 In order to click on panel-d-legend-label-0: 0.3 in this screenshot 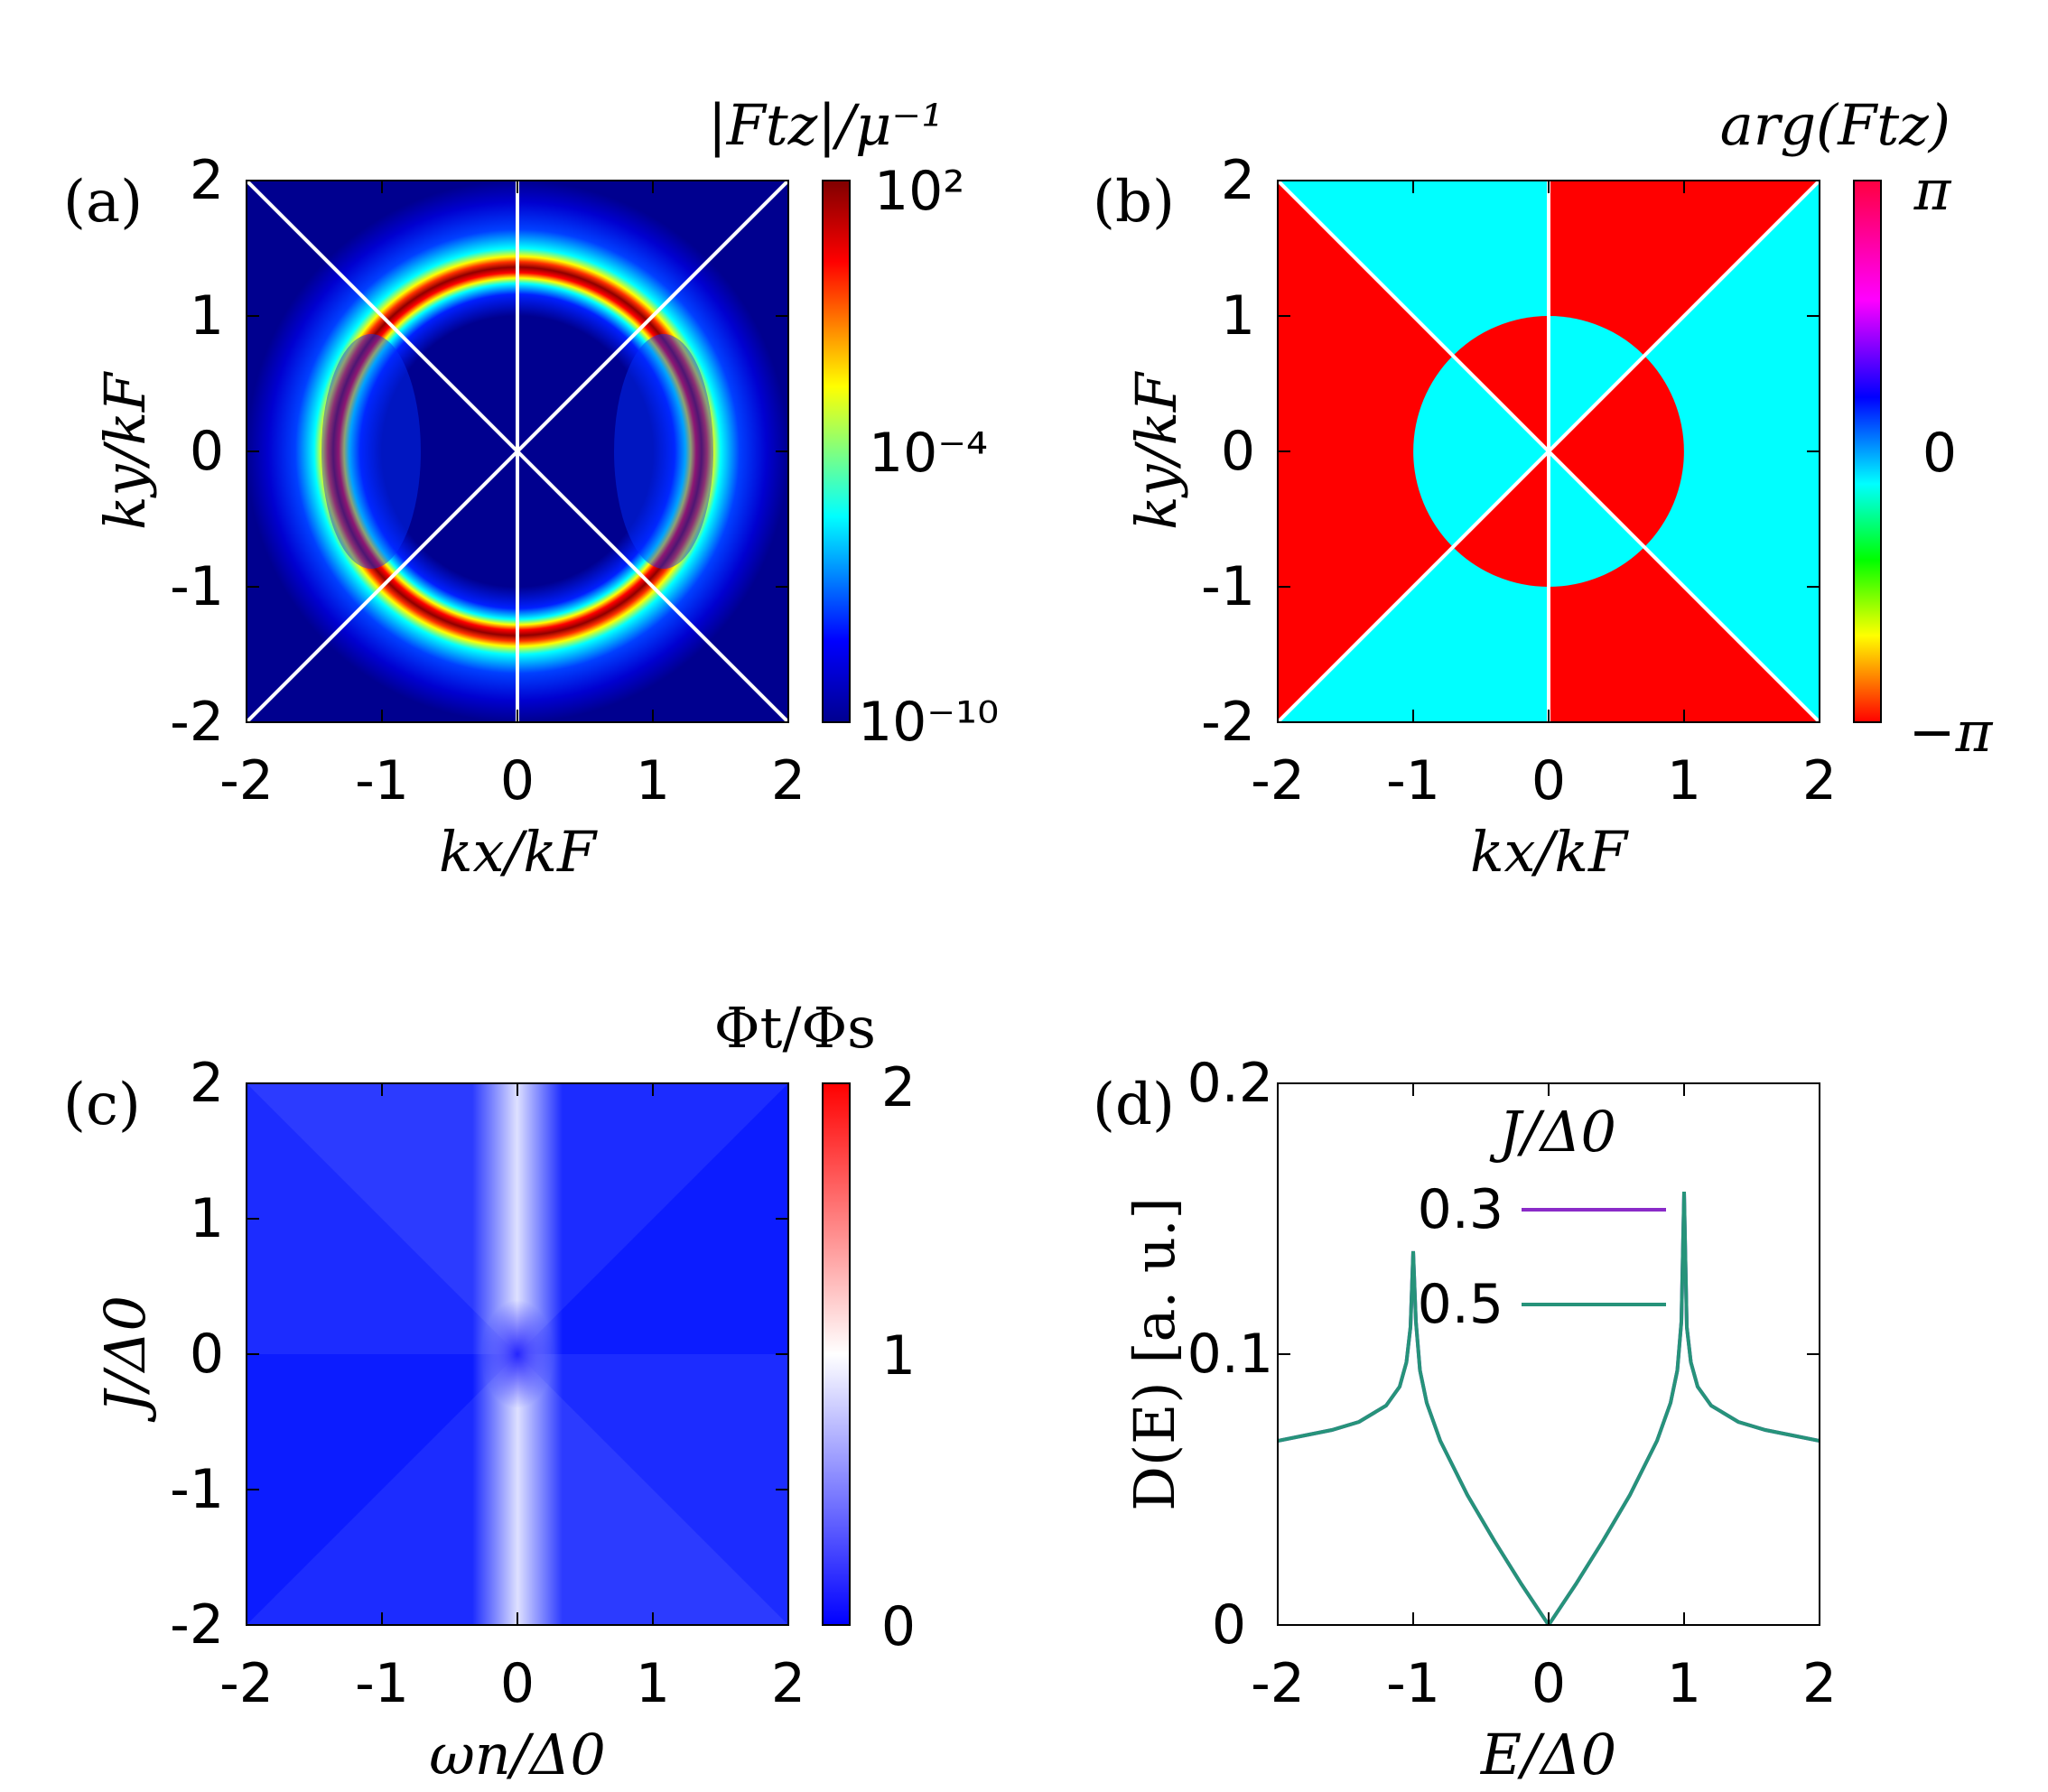, I will do `click(1460, 1209)`.